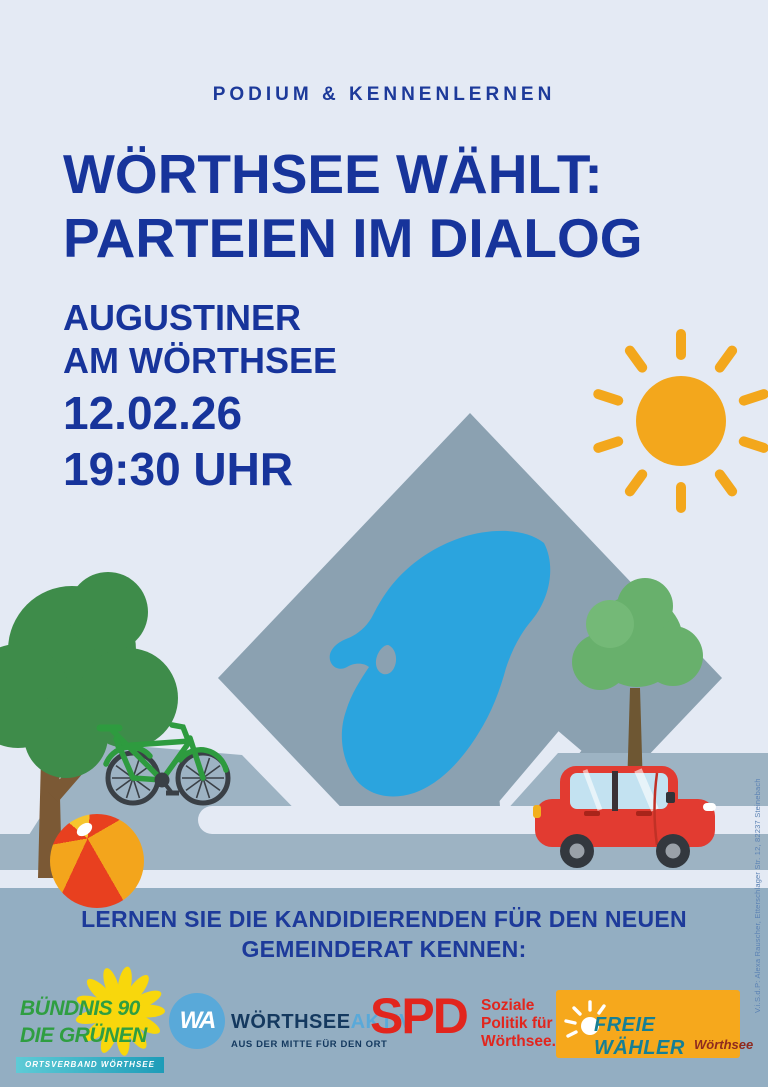 This screenshot has height=1087, width=768. I want to click on event-time: 19:30 UHR, so click(178, 469).